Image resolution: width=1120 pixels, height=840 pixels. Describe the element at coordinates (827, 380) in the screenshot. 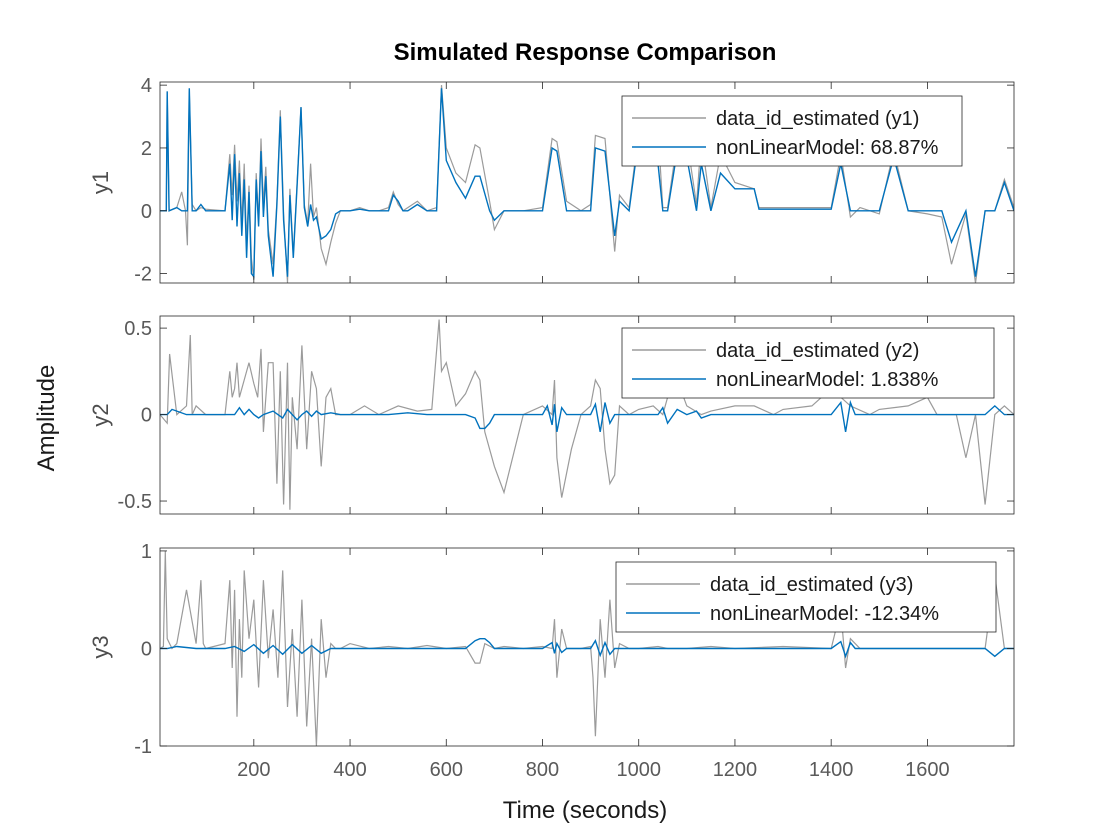

I see `legend-entry-model: nonLinearModel: 1.838%` at that location.